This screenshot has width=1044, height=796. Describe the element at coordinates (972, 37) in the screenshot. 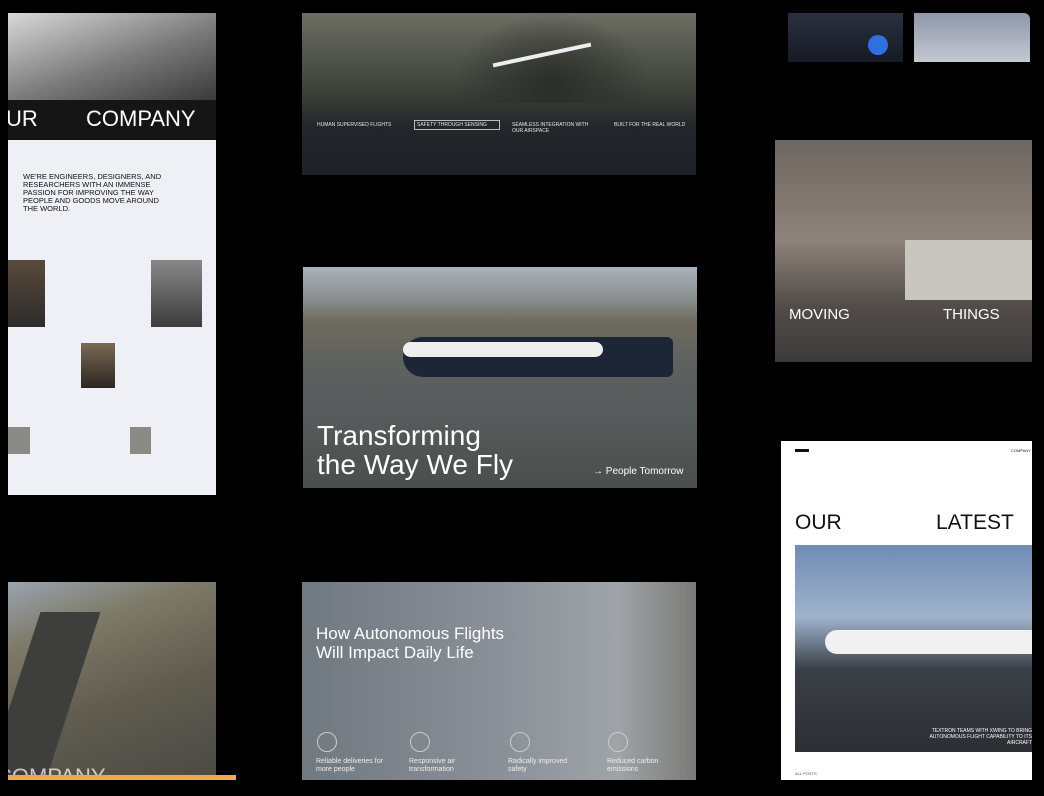

I see `sky-photo` at that location.